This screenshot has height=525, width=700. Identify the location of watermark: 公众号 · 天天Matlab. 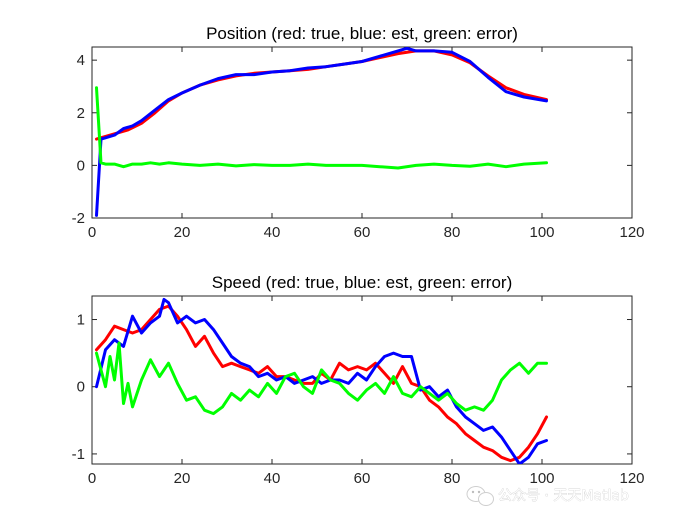
(547, 496).